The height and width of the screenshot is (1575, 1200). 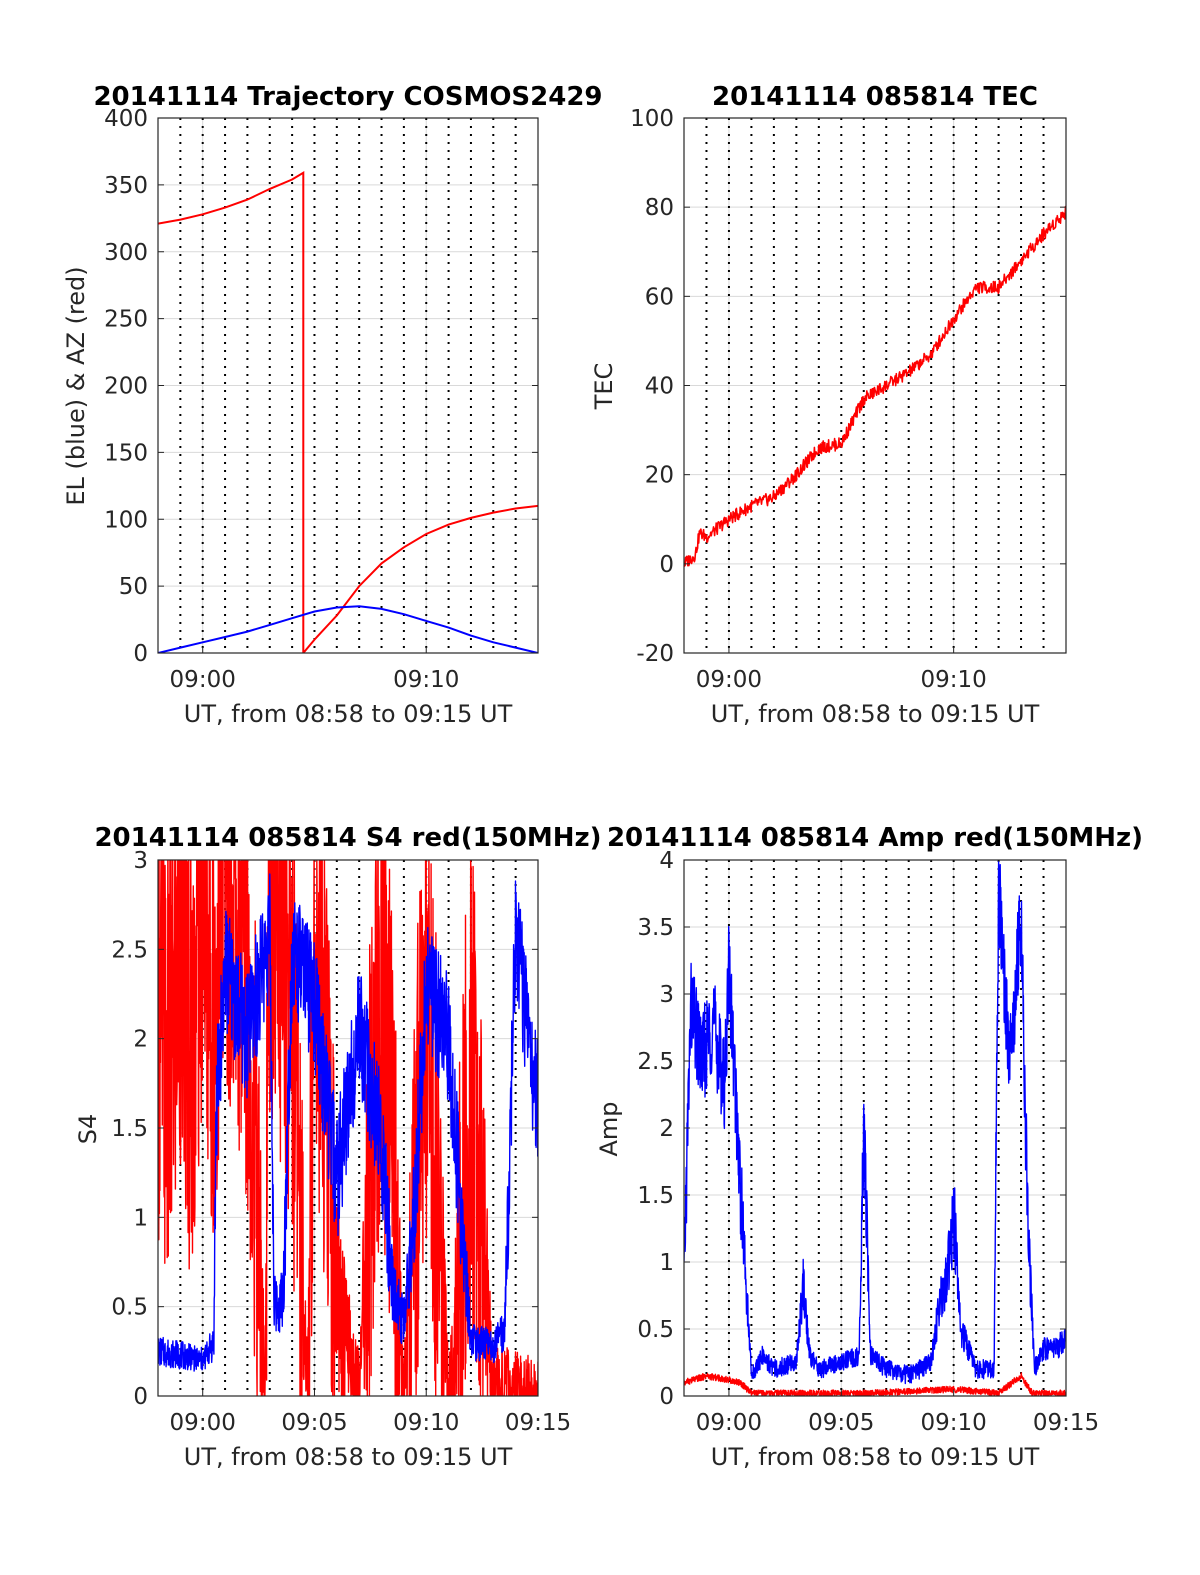 I want to click on plot-area-s4: 0 0.5 1 1.5 2 2.5 3 09:00 09:05 09:10 09:15, so click(x=341, y=1142).